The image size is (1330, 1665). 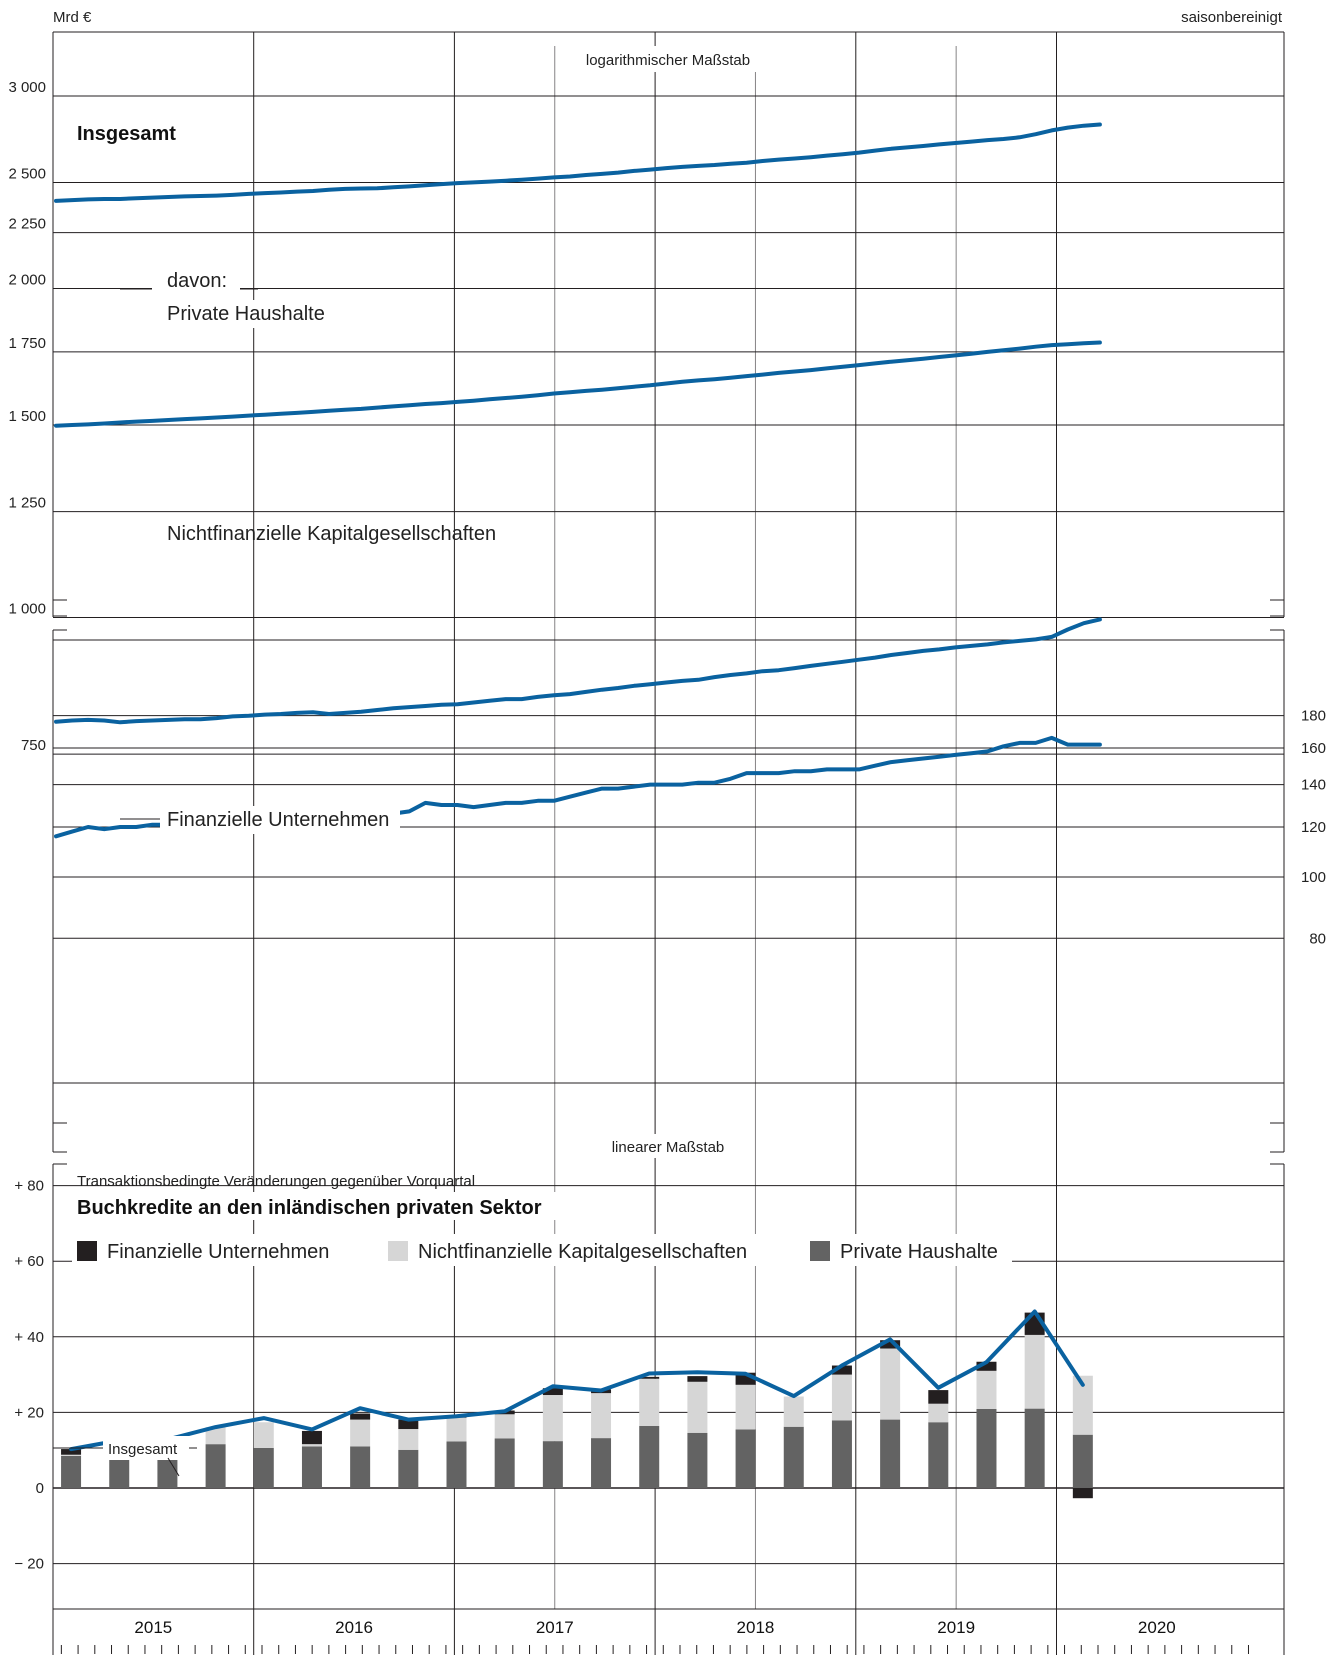 I want to click on series-label-finanzielle-unternehmen: Finanzielle Unternehmen, so click(x=278, y=820).